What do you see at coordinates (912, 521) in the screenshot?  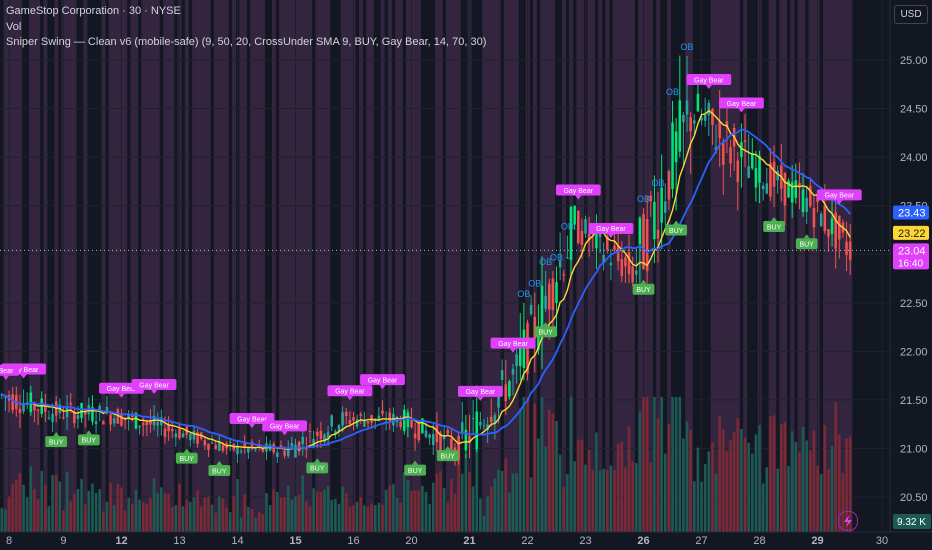 I see `volume-price-box` at bounding box center [912, 521].